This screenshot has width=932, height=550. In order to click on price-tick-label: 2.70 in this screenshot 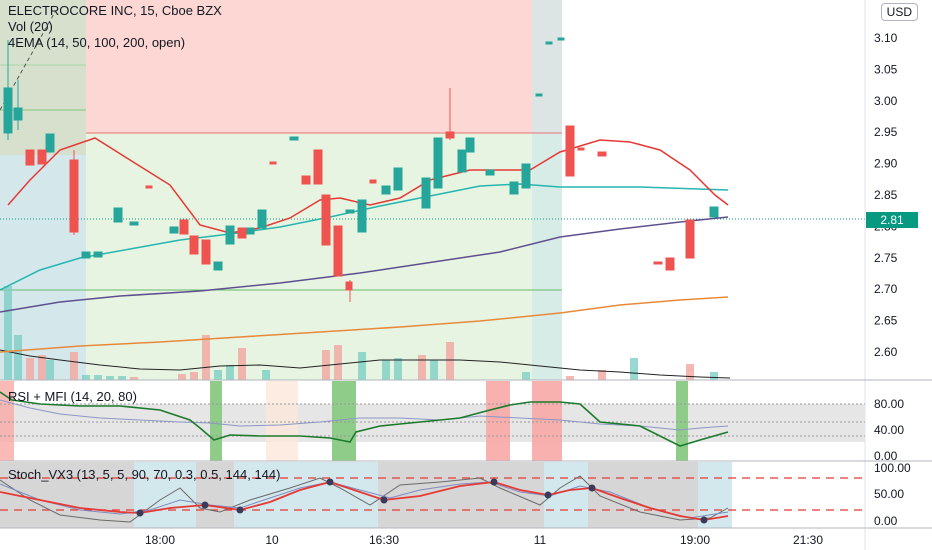, I will do `click(886, 289)`.